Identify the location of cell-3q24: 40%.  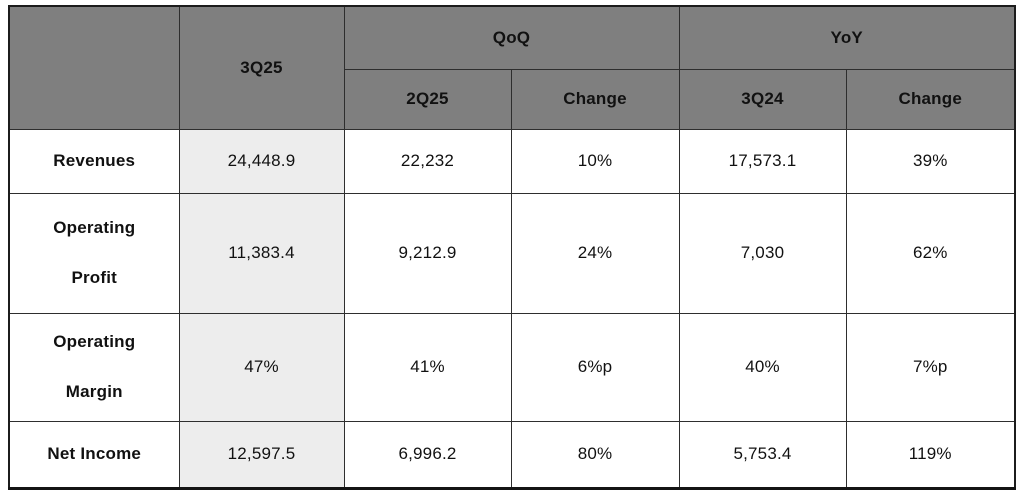
(762, 367).